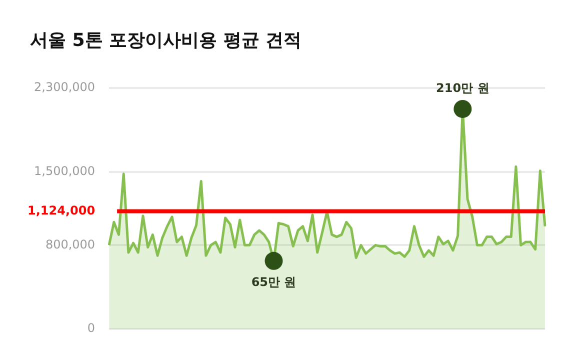  Describe the element at coordinates (70, 244) in the screenshot. I see `y-tick-label: 800,000` at that location.